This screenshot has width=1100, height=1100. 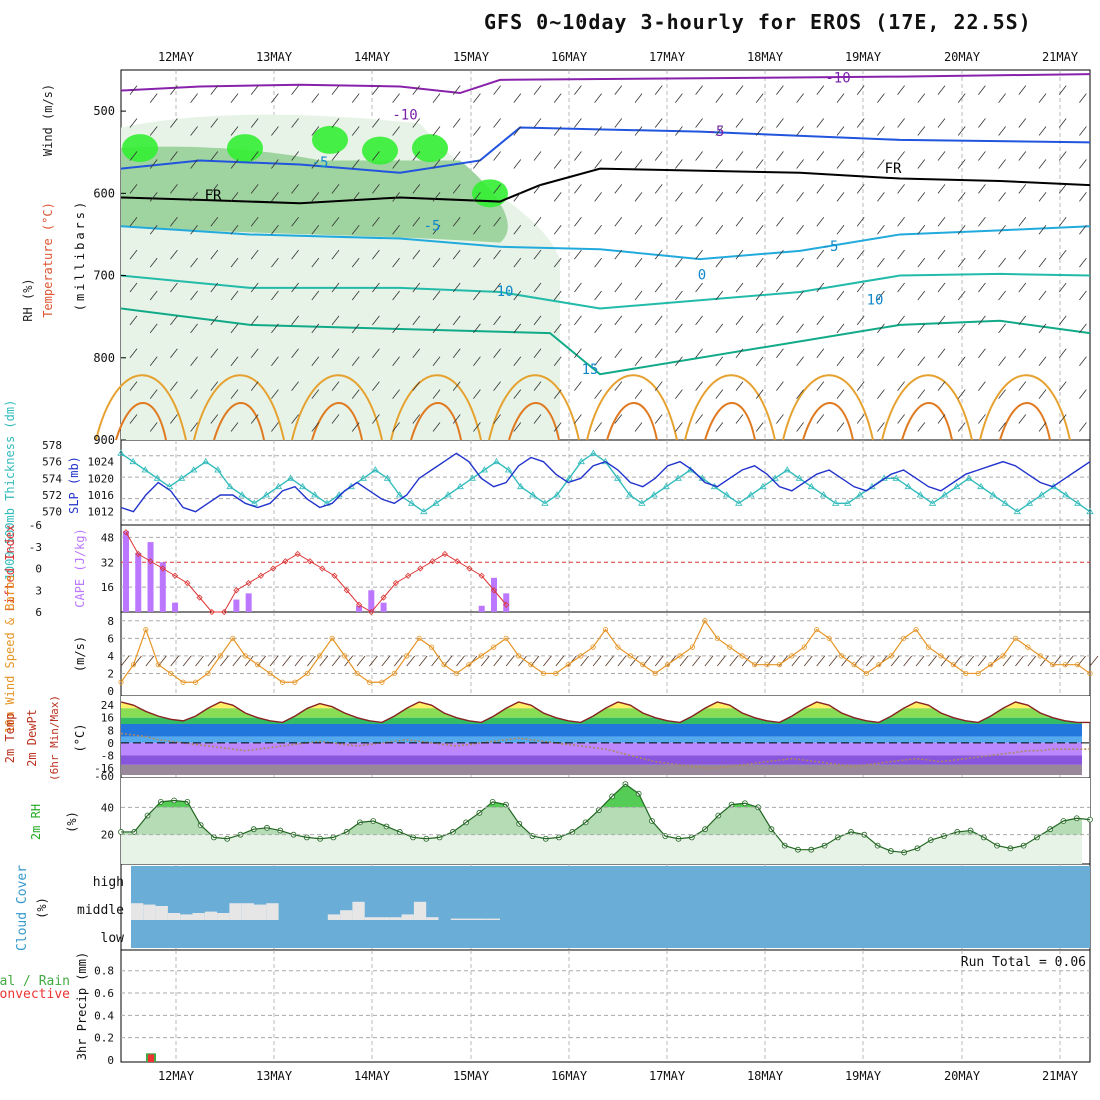 I want to click on thickness-tick-label: 572, so click(x=52, y=495).